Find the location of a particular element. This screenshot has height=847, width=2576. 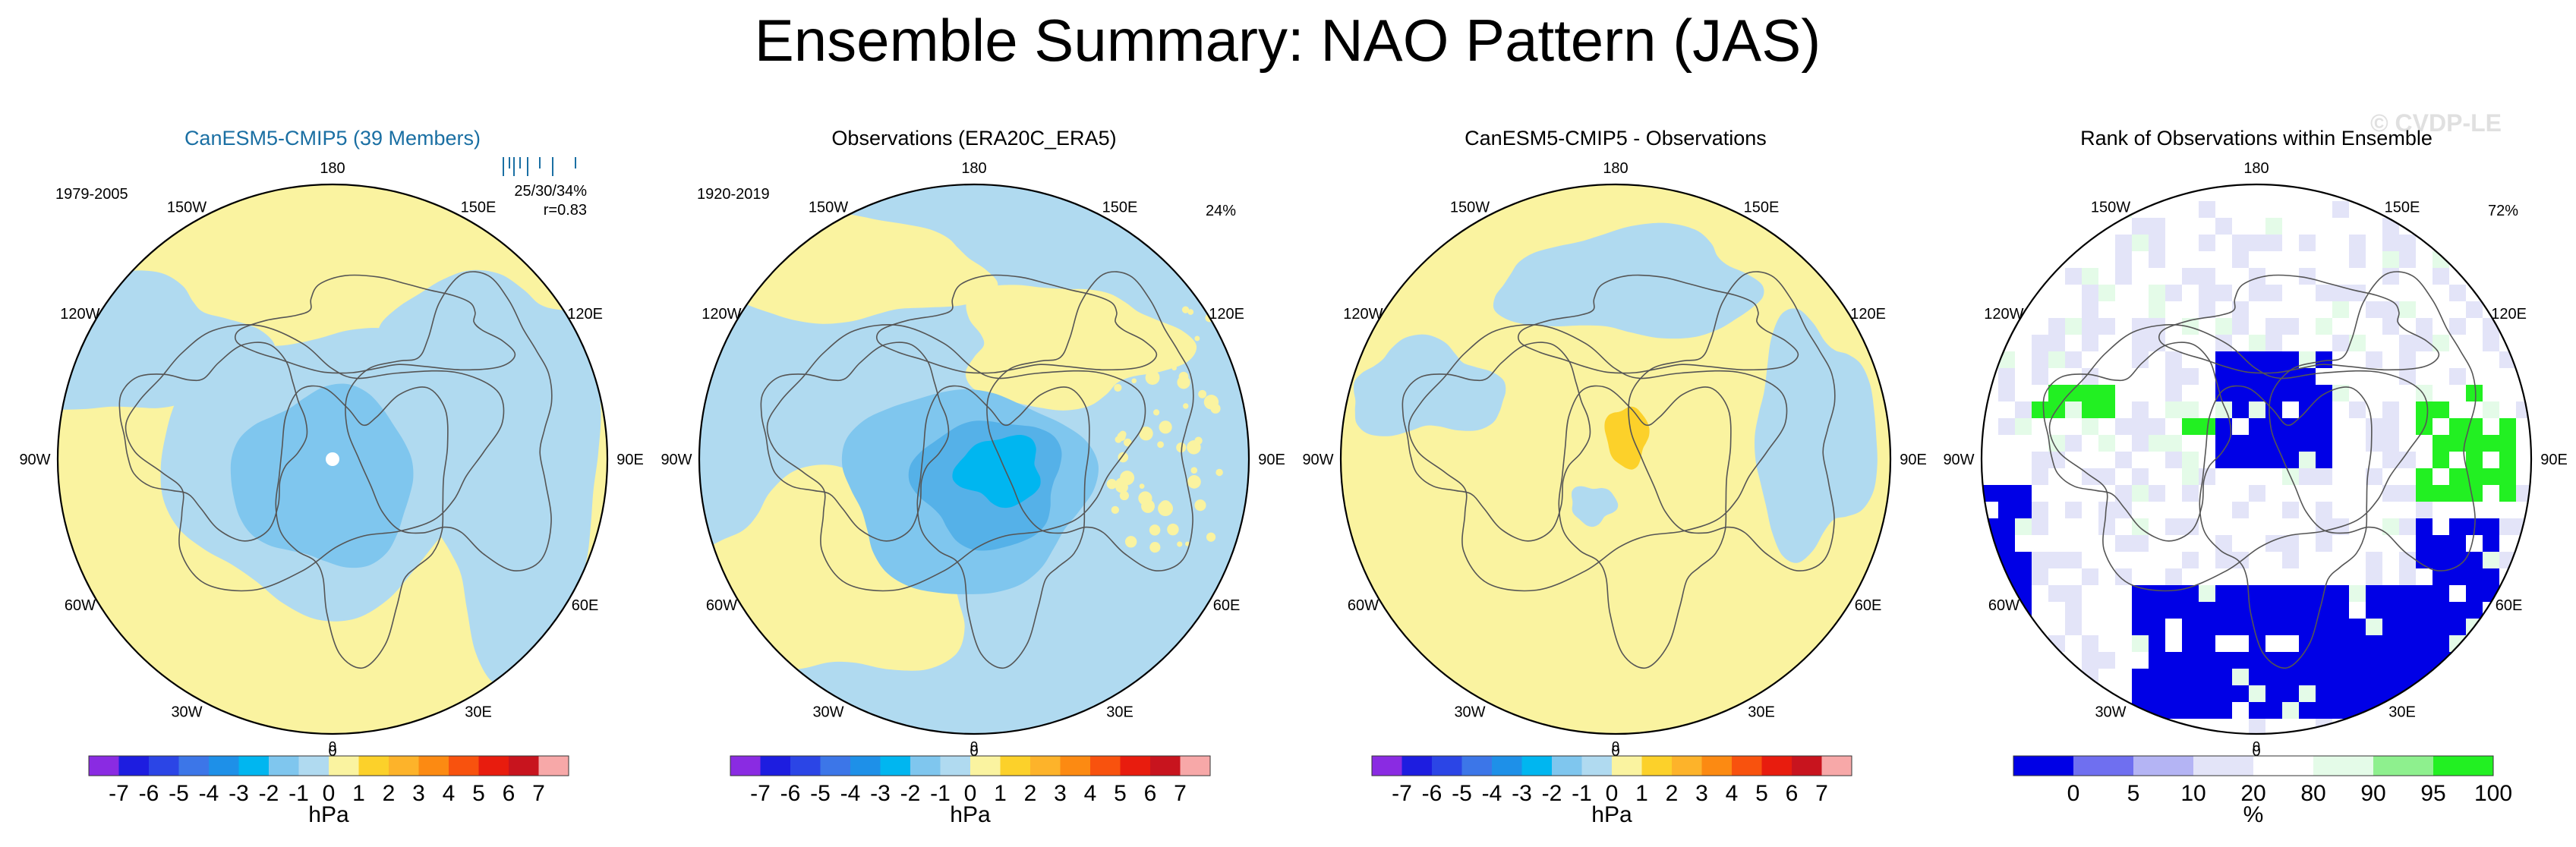

negative-anomaly-region is located at coordinates (1816, 435).